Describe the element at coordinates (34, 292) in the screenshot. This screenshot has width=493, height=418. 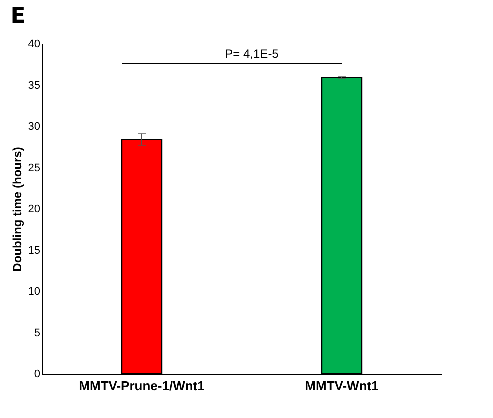
I see `y-tick-label: 10` at that location.